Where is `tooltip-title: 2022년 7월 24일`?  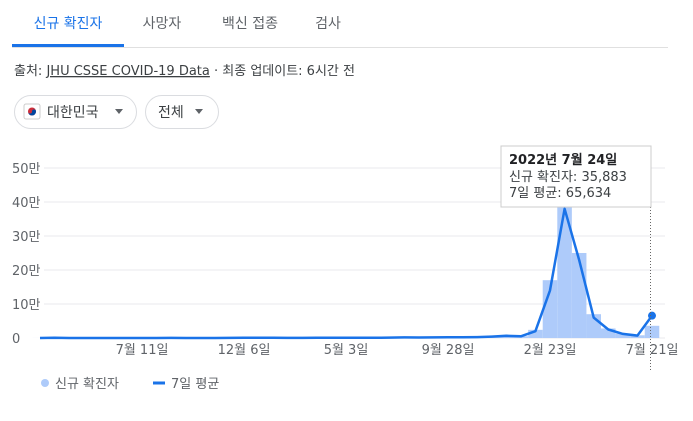 tooltip-title: 2022년 7월 24일 is located at coordinates (563, 160).